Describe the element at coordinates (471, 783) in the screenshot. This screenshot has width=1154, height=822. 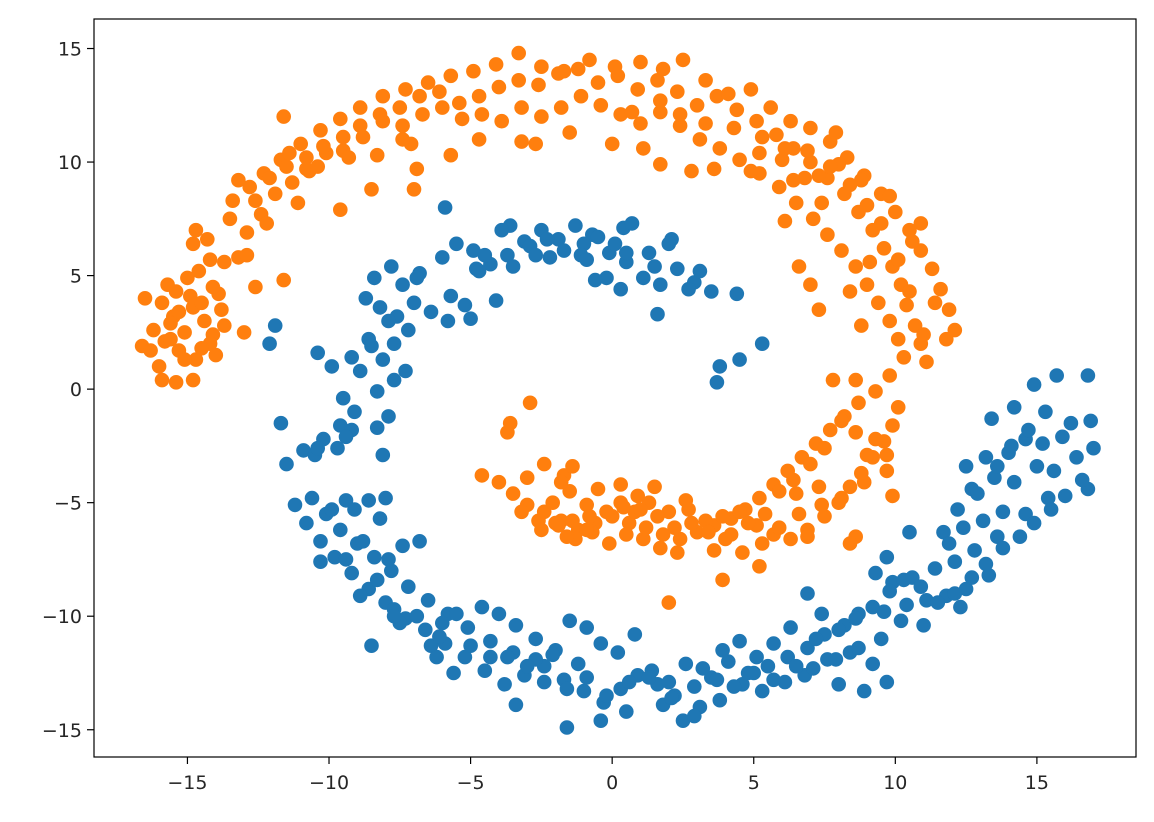
I see `x-tick-label: −5` at that location.